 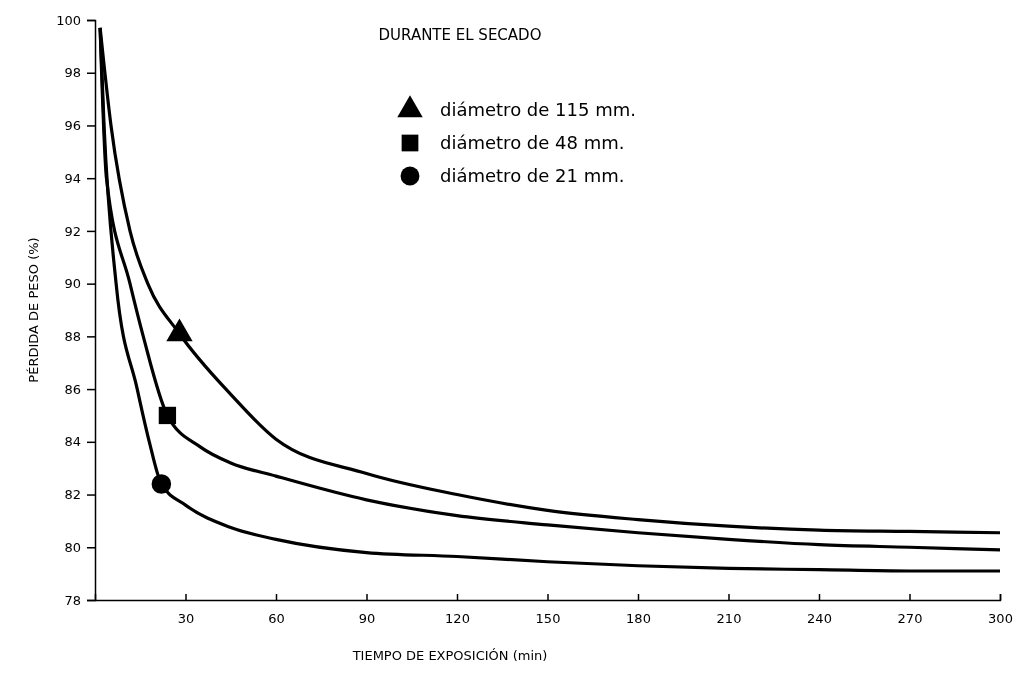 What do you see at coordinates (449, 655) in the screenshot?
I see `x-axis-title: TIEMPO DE EXPOSICIÓN (min)` at bounding box center [449, 655].